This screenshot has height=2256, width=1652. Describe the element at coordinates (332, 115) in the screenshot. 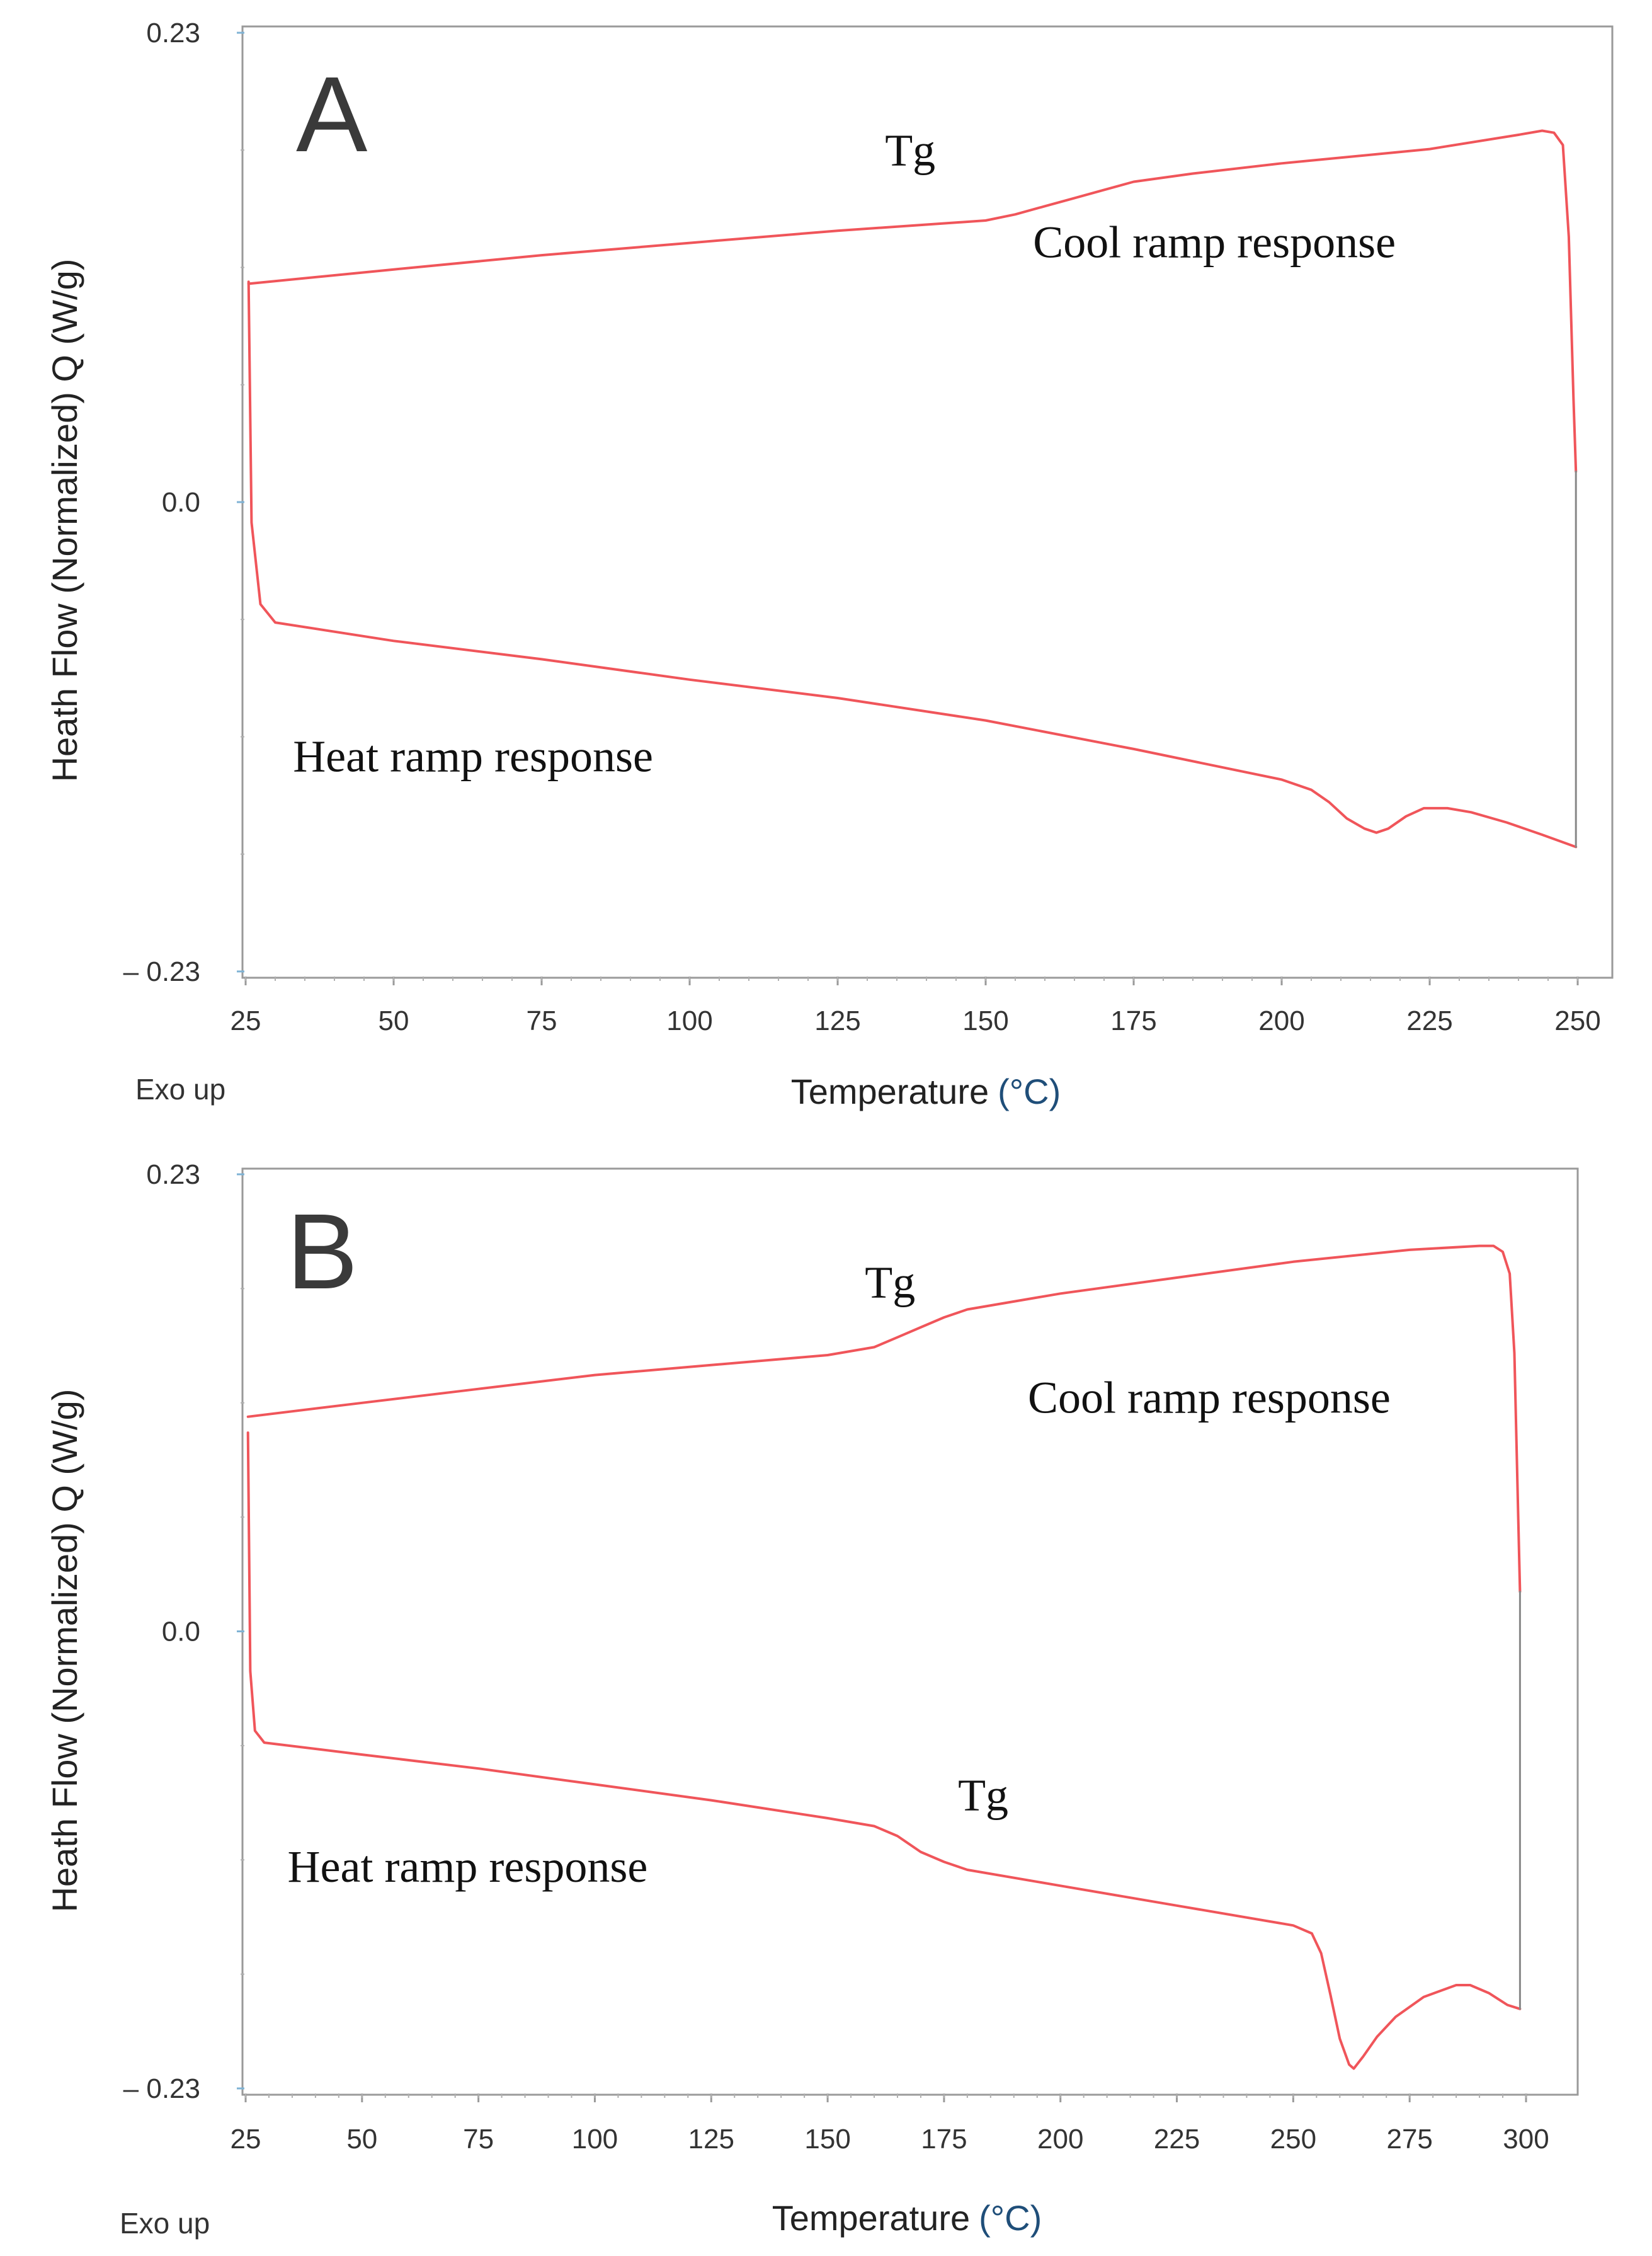

I see `panel-letter: A` at that location.